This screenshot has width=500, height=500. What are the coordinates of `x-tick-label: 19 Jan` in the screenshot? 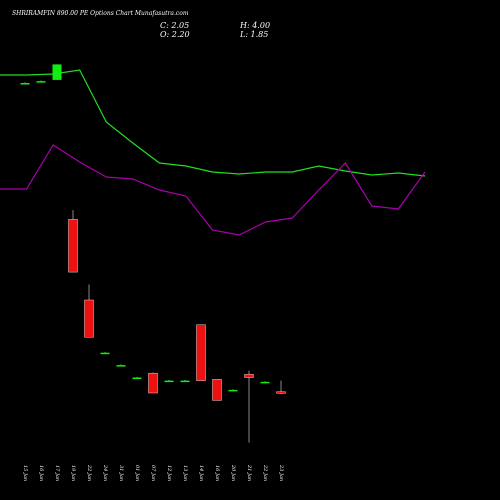 It's located at (73, 473).